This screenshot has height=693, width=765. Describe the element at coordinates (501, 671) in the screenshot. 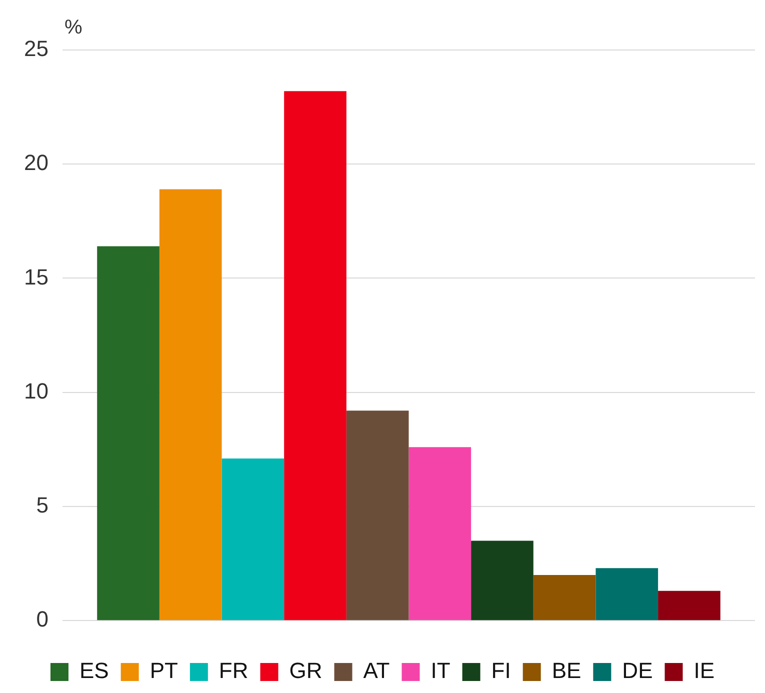

I see `legend-label: FI` at that location.